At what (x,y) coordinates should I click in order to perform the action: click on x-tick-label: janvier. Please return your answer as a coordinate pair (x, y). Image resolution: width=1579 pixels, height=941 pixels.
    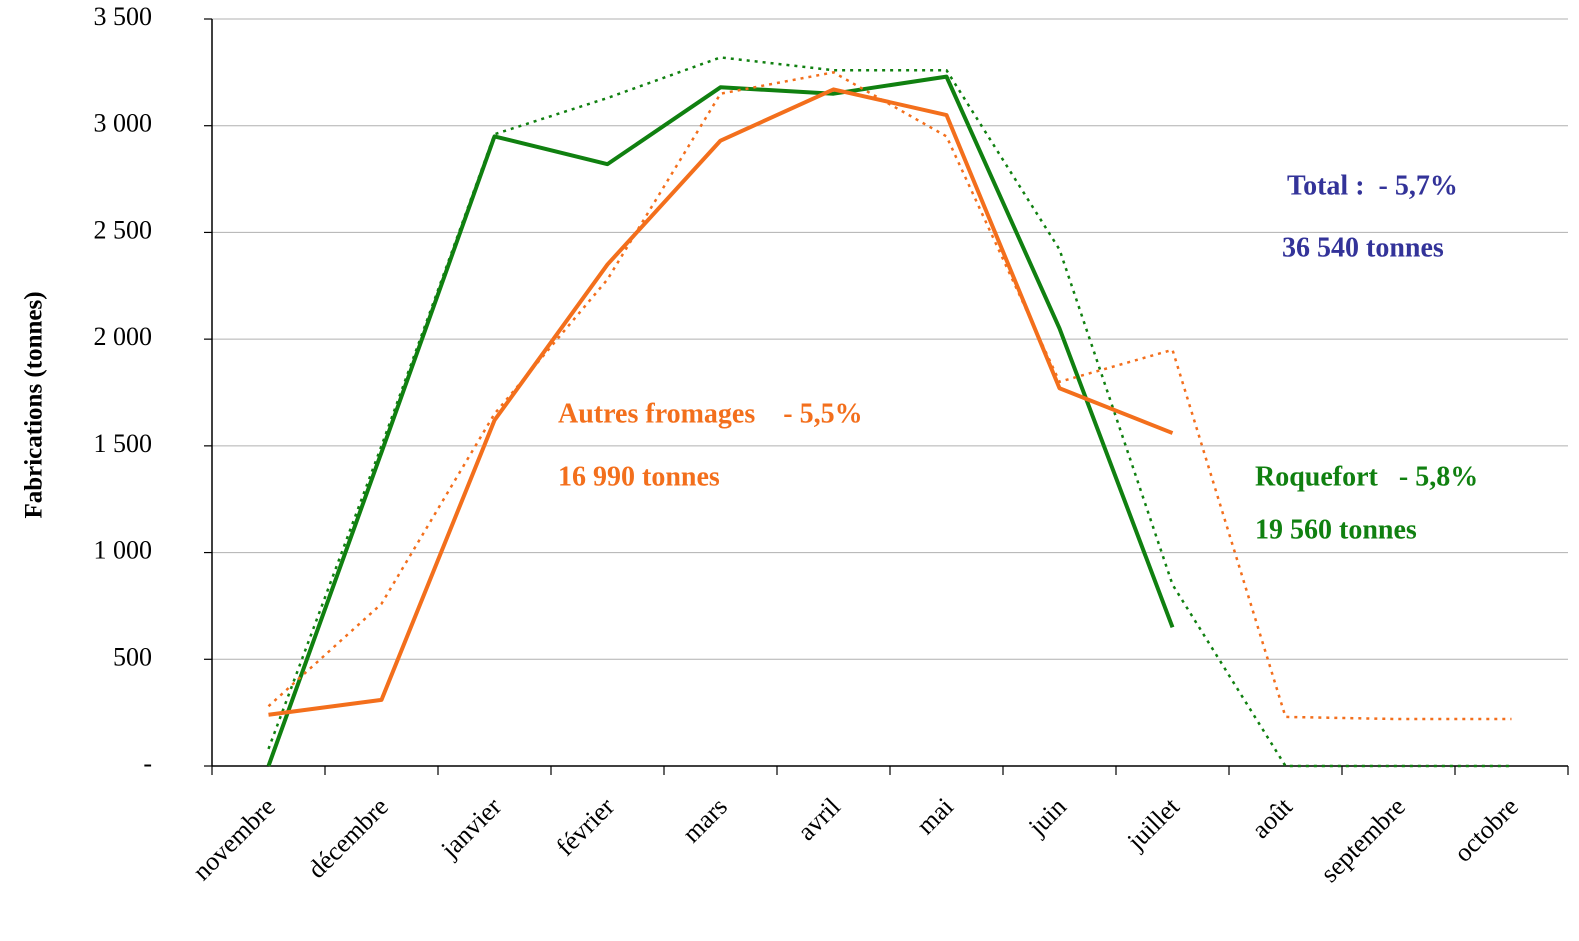
    Looking at the image, I should click on (471, 828).